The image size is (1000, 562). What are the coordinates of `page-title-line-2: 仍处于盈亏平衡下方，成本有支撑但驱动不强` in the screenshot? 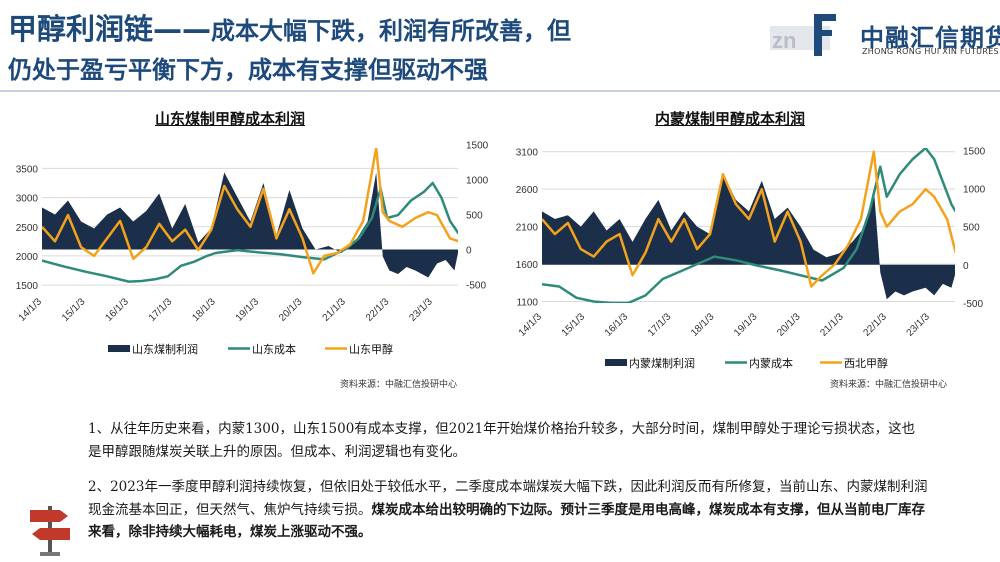 It's located at (248, 70).